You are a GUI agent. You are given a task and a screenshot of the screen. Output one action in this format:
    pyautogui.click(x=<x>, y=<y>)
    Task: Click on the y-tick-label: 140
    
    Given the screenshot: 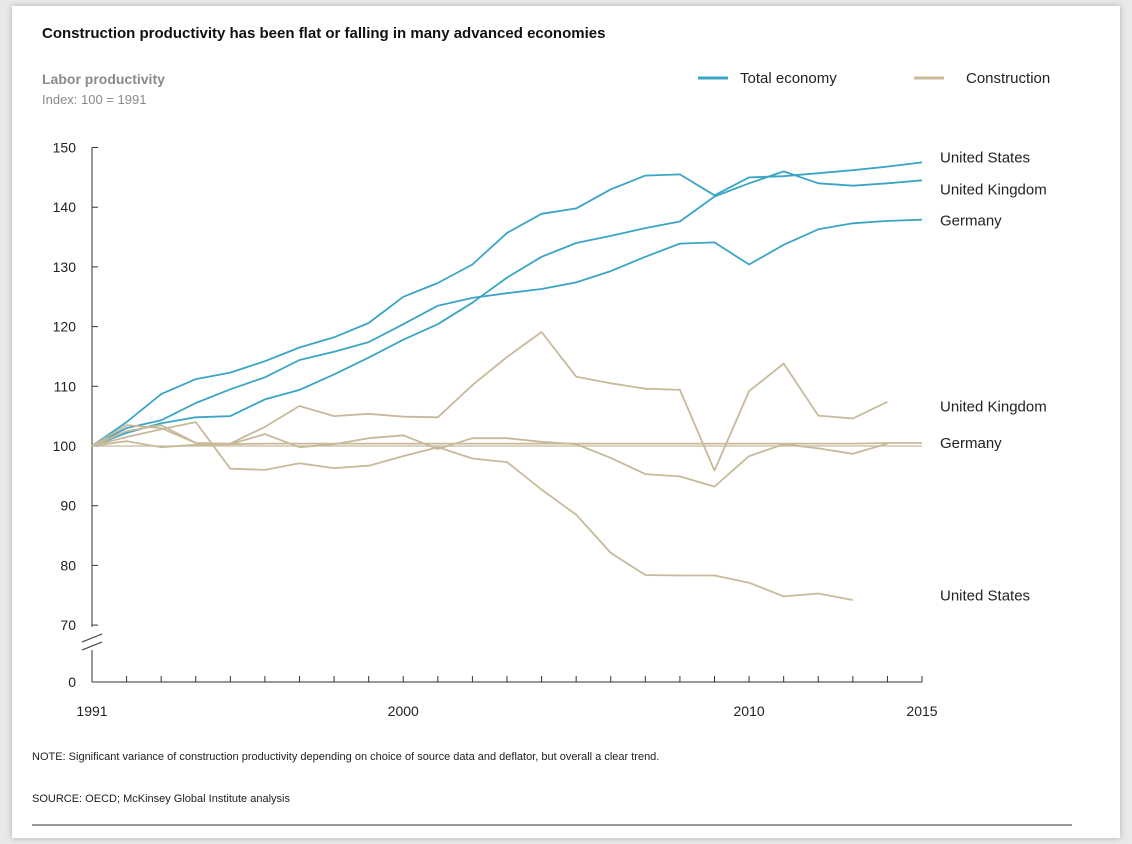 What is the action you would take?
    pyautogui.click(x=65, y=207)
    